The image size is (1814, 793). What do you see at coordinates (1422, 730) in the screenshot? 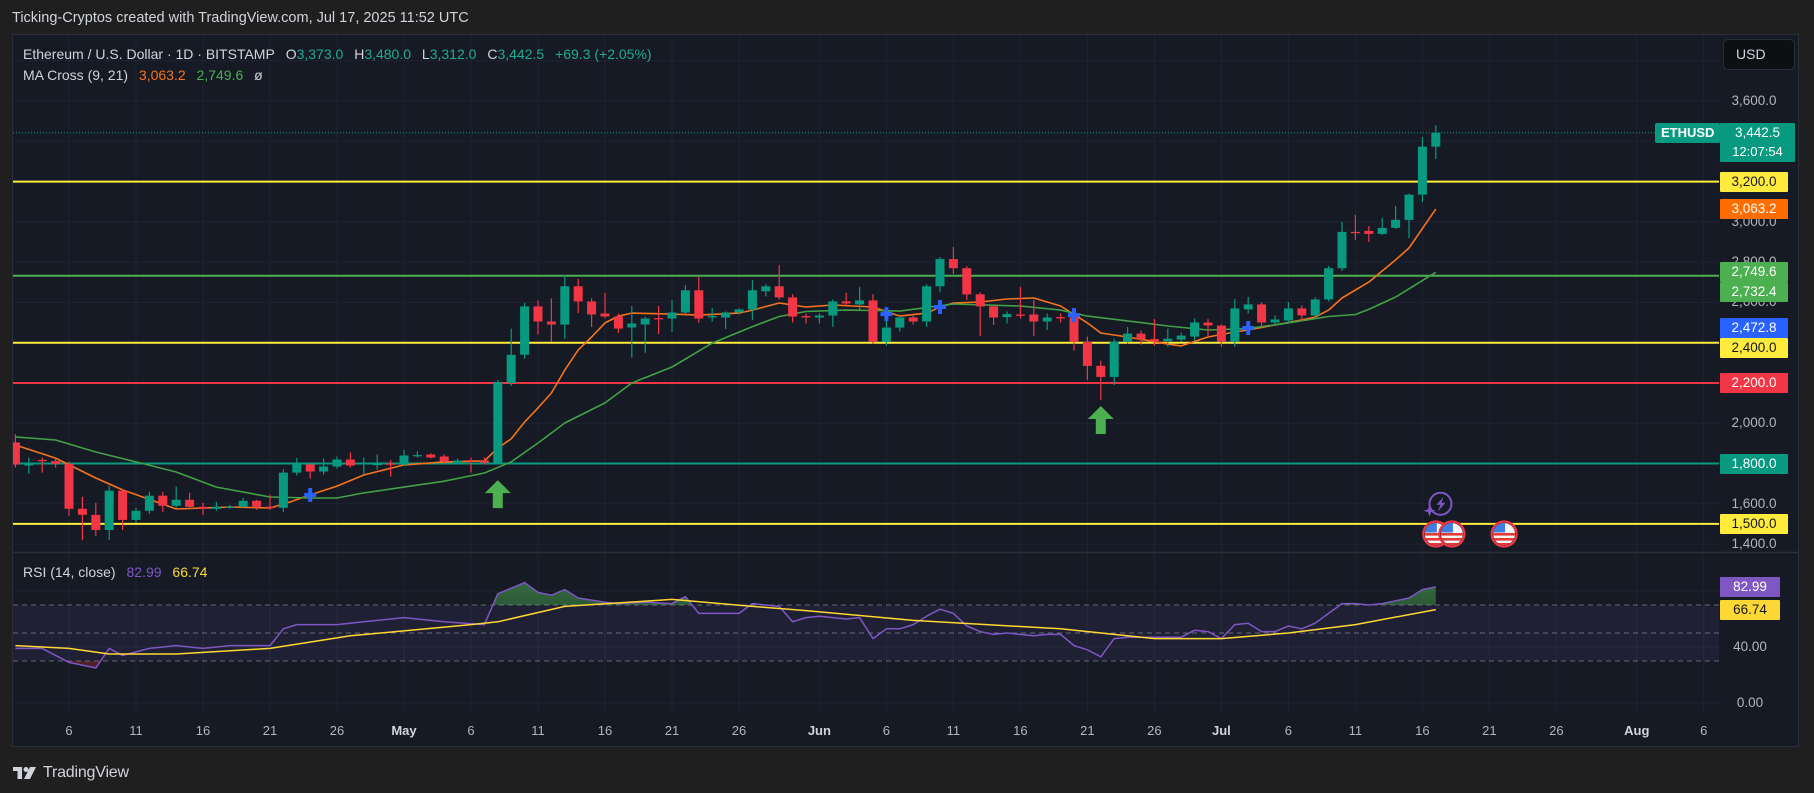
I see `time-tick-label: 16` at bounding box center [1422, 730].